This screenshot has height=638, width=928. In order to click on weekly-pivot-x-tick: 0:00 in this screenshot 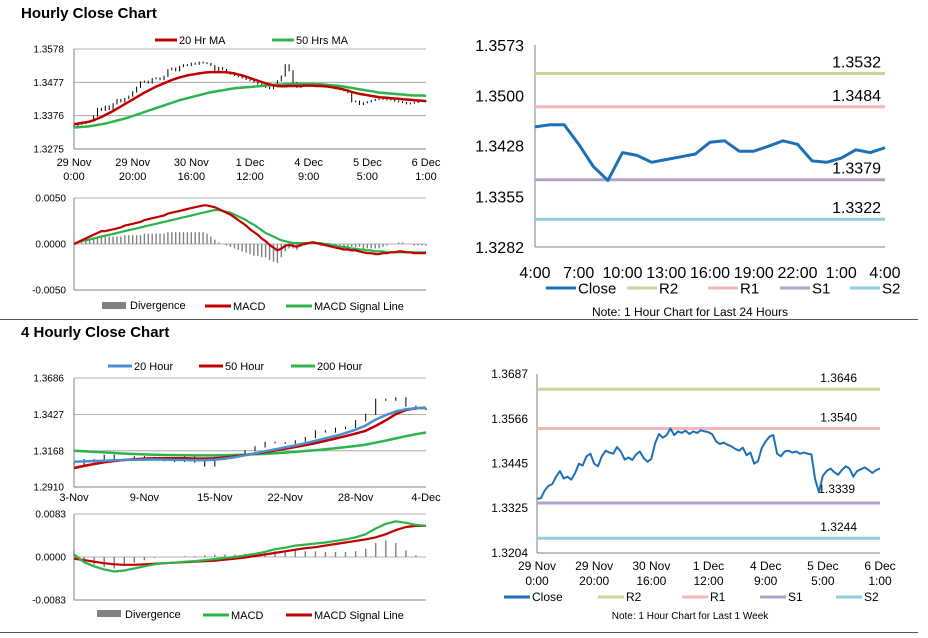, I will do `click(537, 581)`.